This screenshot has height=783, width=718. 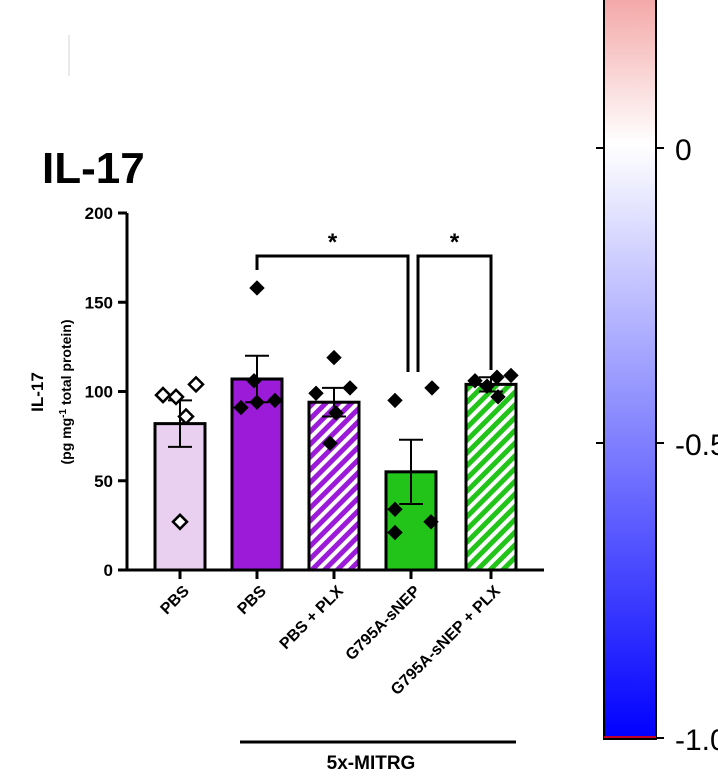 I want to click on significance-brackets: * *, so click(x=374, y=300).